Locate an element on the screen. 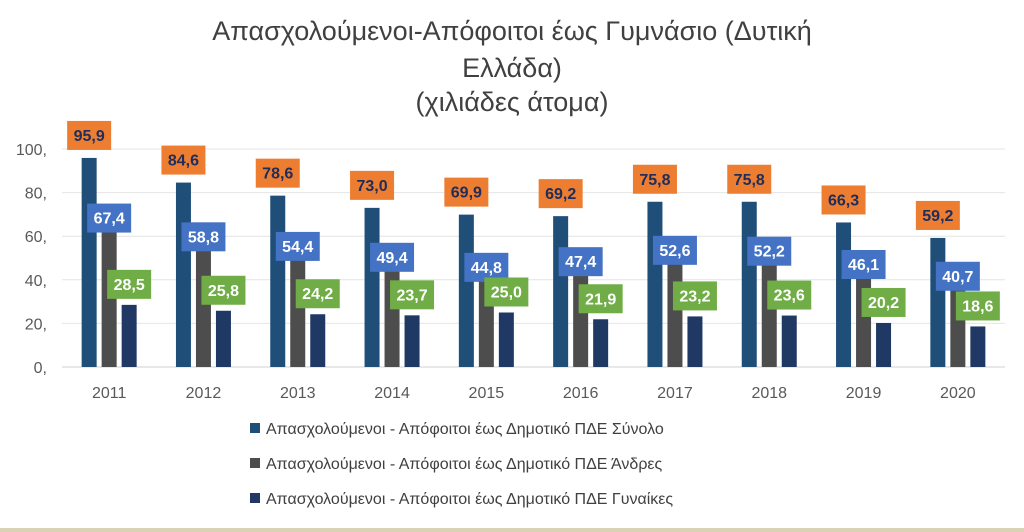 This screenshot has width=1024, height=532. data-label: 84,6 is located at coordinates (183, 161).